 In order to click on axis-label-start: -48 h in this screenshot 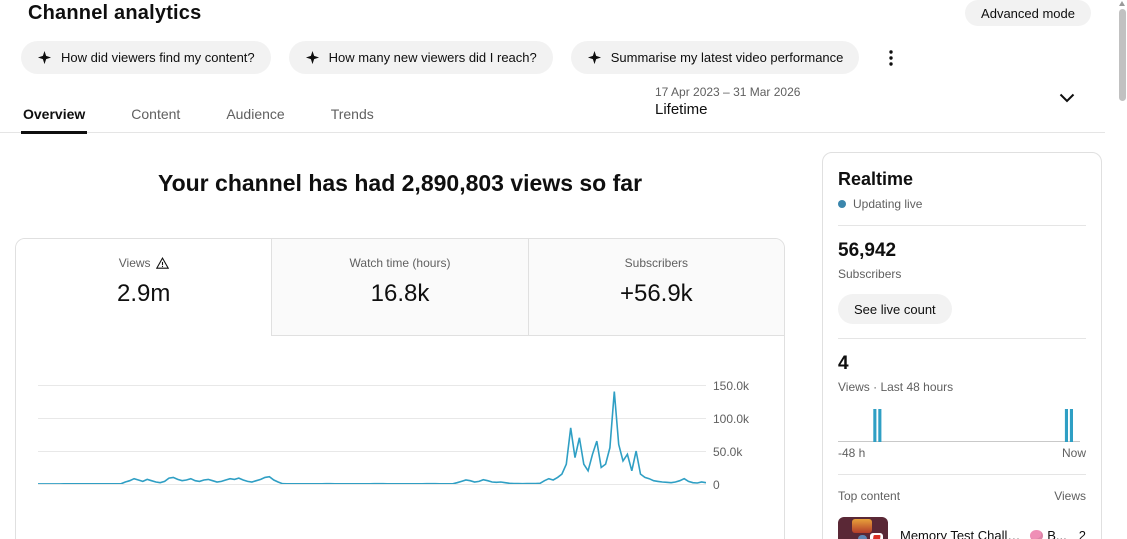, I will do `click(852, 453)`.